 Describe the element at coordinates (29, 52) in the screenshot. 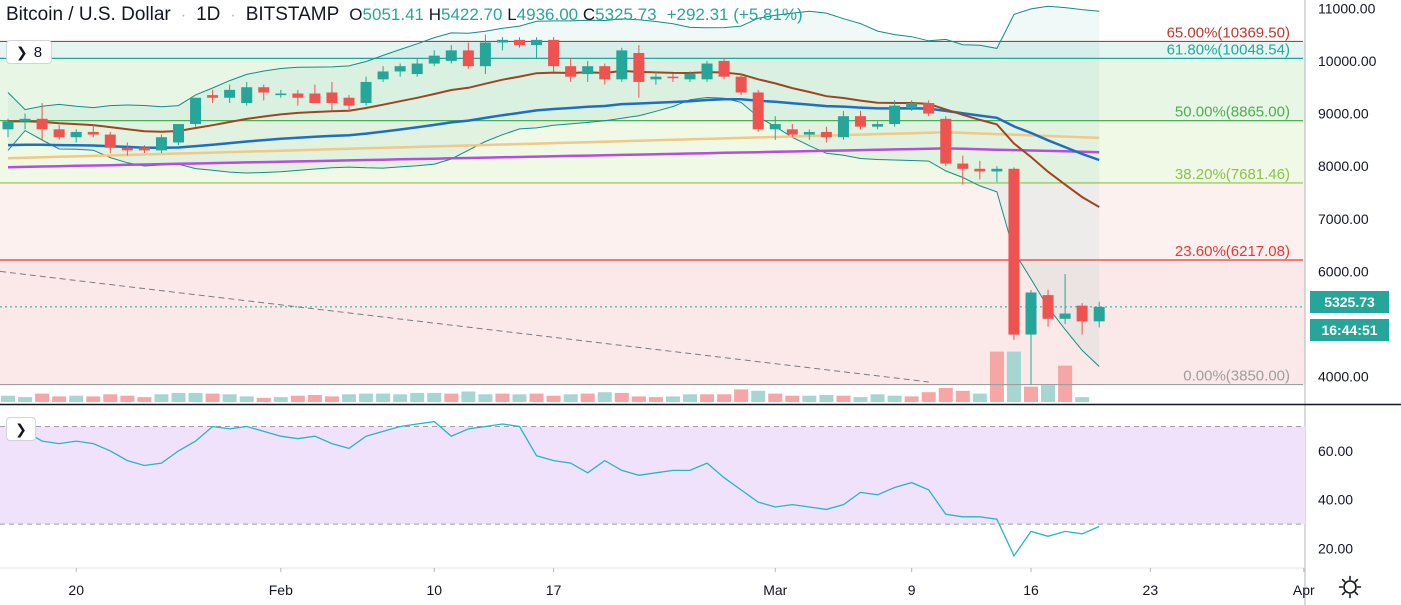

I see `indicator-toggle-button: ❯ 8` at that location.